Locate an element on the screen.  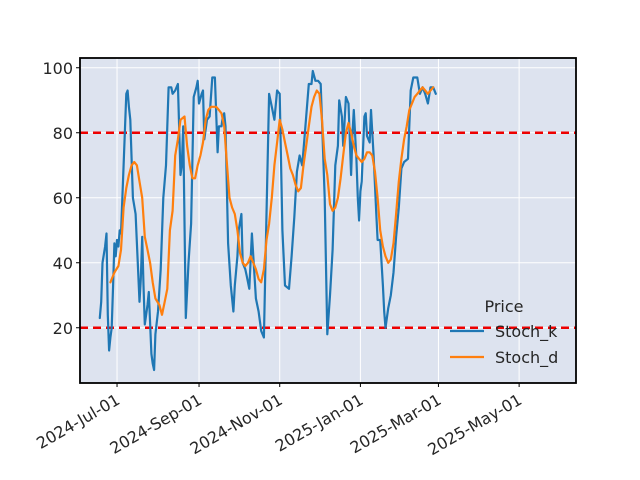
y-tick-label: 100 is located at coordinates (57, 68).